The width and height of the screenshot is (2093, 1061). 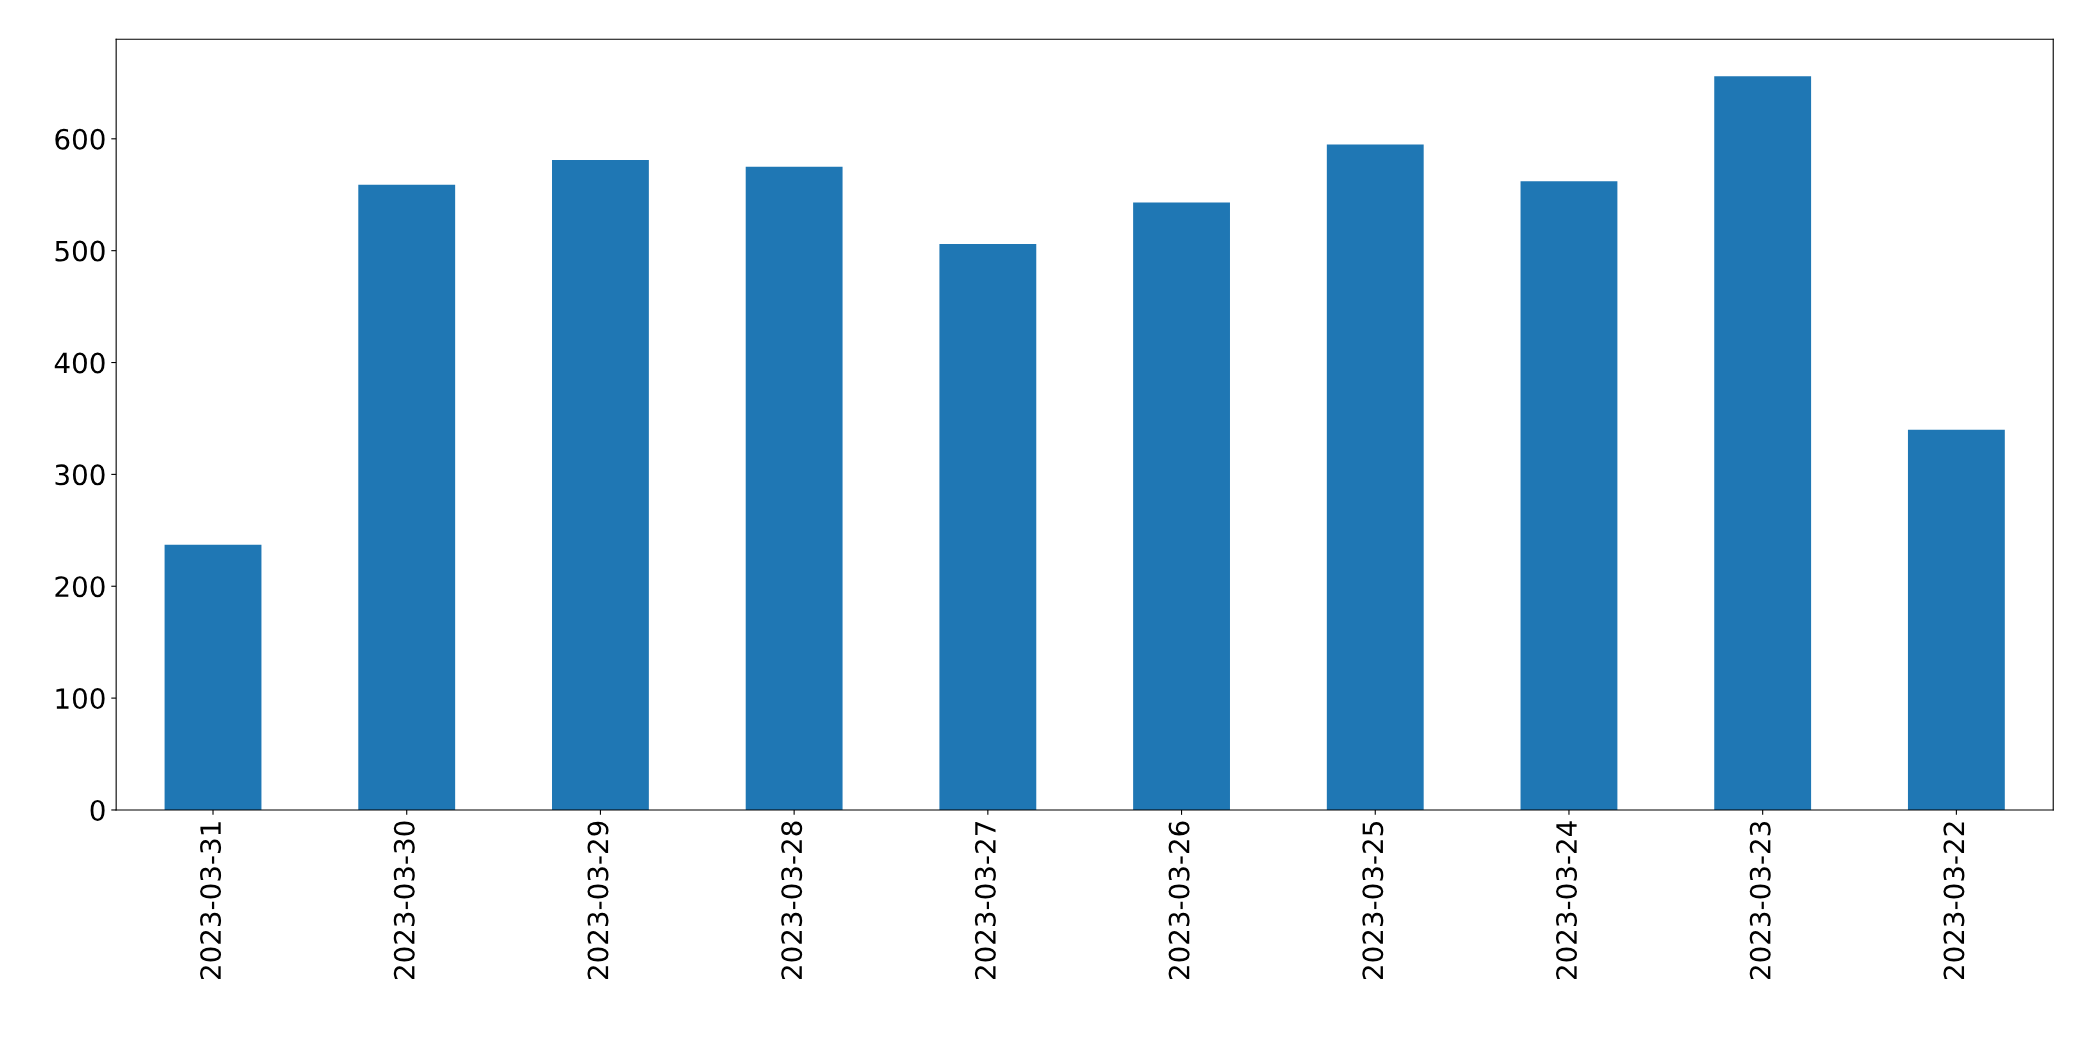 What do you see at coordinates (1954, 901) in the screenshot?
I see `x-tick-label: 2023-03-22` at bounding box center [1954, 901].